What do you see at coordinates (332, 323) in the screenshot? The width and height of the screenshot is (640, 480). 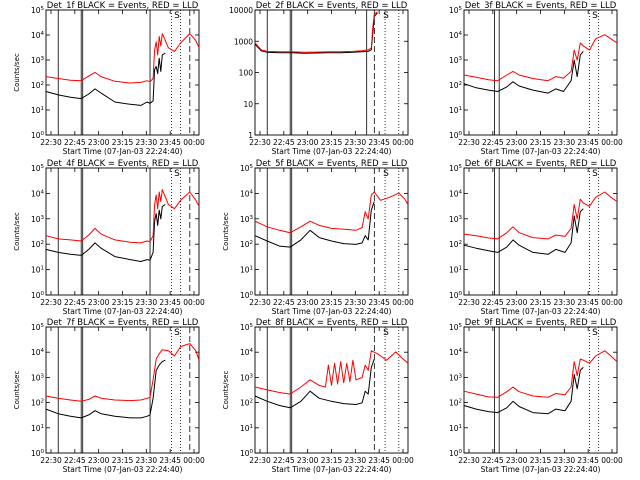 I see `chart-title: Det_8f BLACK = Events, RED = LLD` at bounding box center [332, 323].